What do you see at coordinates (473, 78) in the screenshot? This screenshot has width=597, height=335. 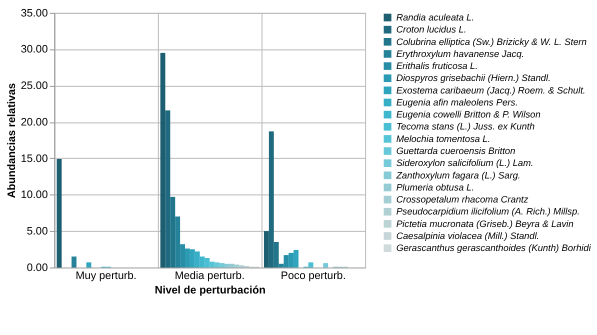 I see `legend-label: Diospyros grisebachii (Hiern.) Standl.` at bounding box center [473, 78].